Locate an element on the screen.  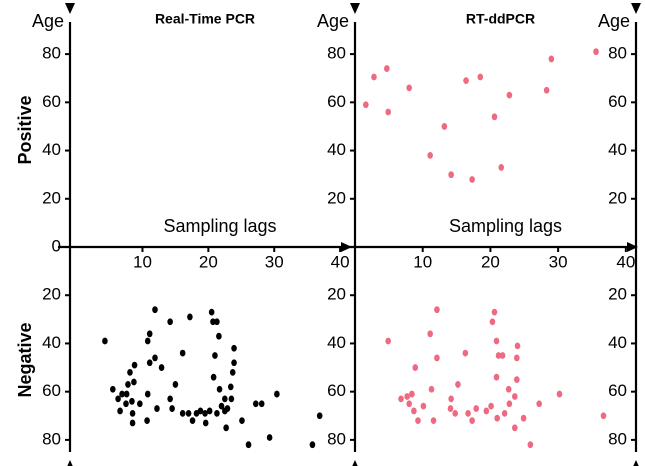
x-tick-label: 30 is located at coordinates (558, 261).